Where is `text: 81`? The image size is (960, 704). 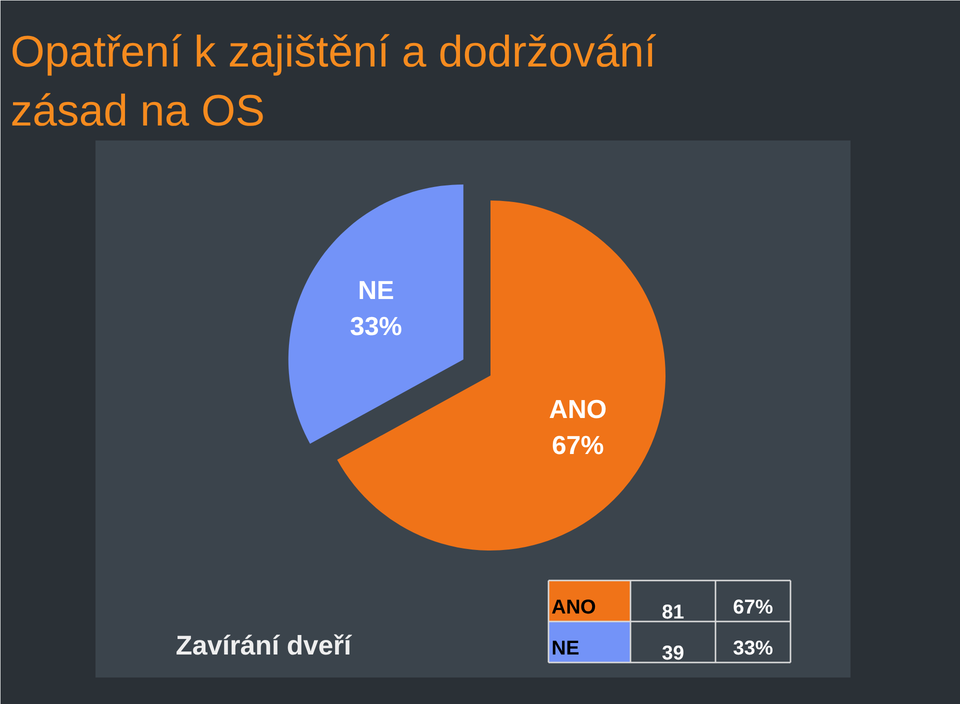 text: 81 is located at coordinates (673, 613).